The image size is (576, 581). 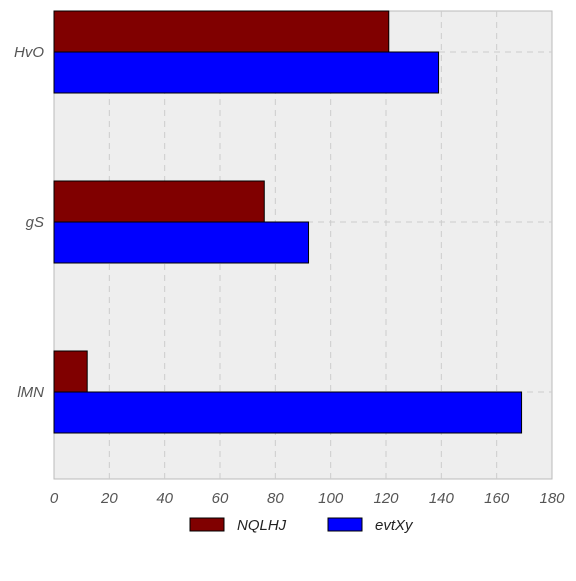 I want to click on bar-NQLHJ-gS, so click(x=159, y=201).